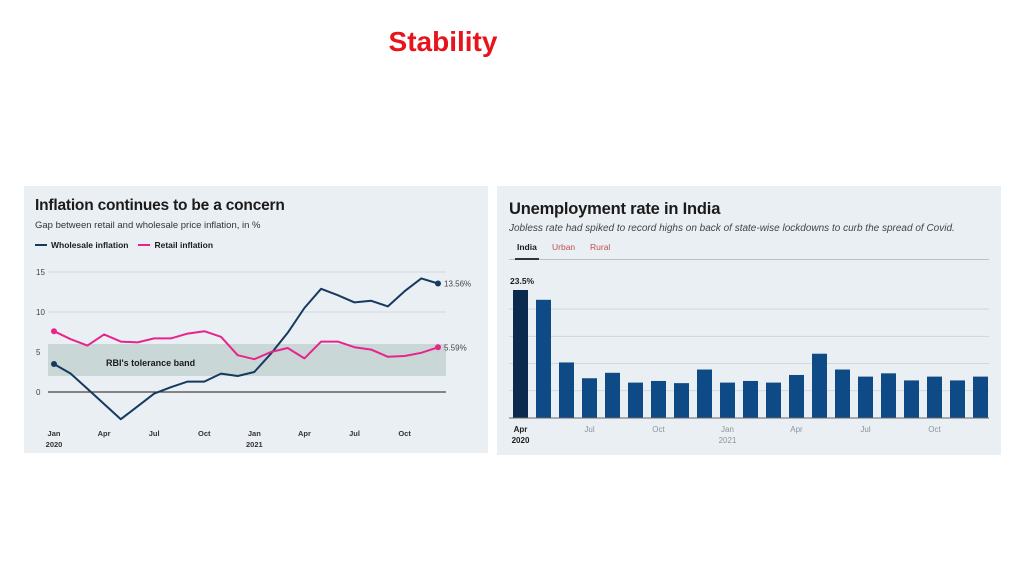  I want to click on chart-title: Inflation continues to be a concern, so click(160, 205).